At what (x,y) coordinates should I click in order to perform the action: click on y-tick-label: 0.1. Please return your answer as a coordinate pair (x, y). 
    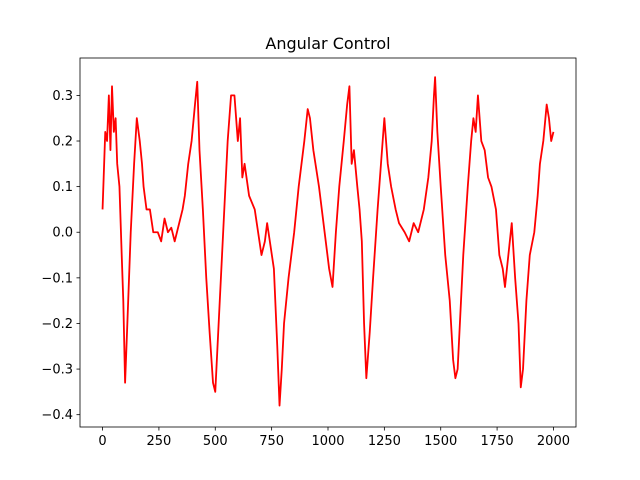
    Looking at the image, I should click on (62, 187).